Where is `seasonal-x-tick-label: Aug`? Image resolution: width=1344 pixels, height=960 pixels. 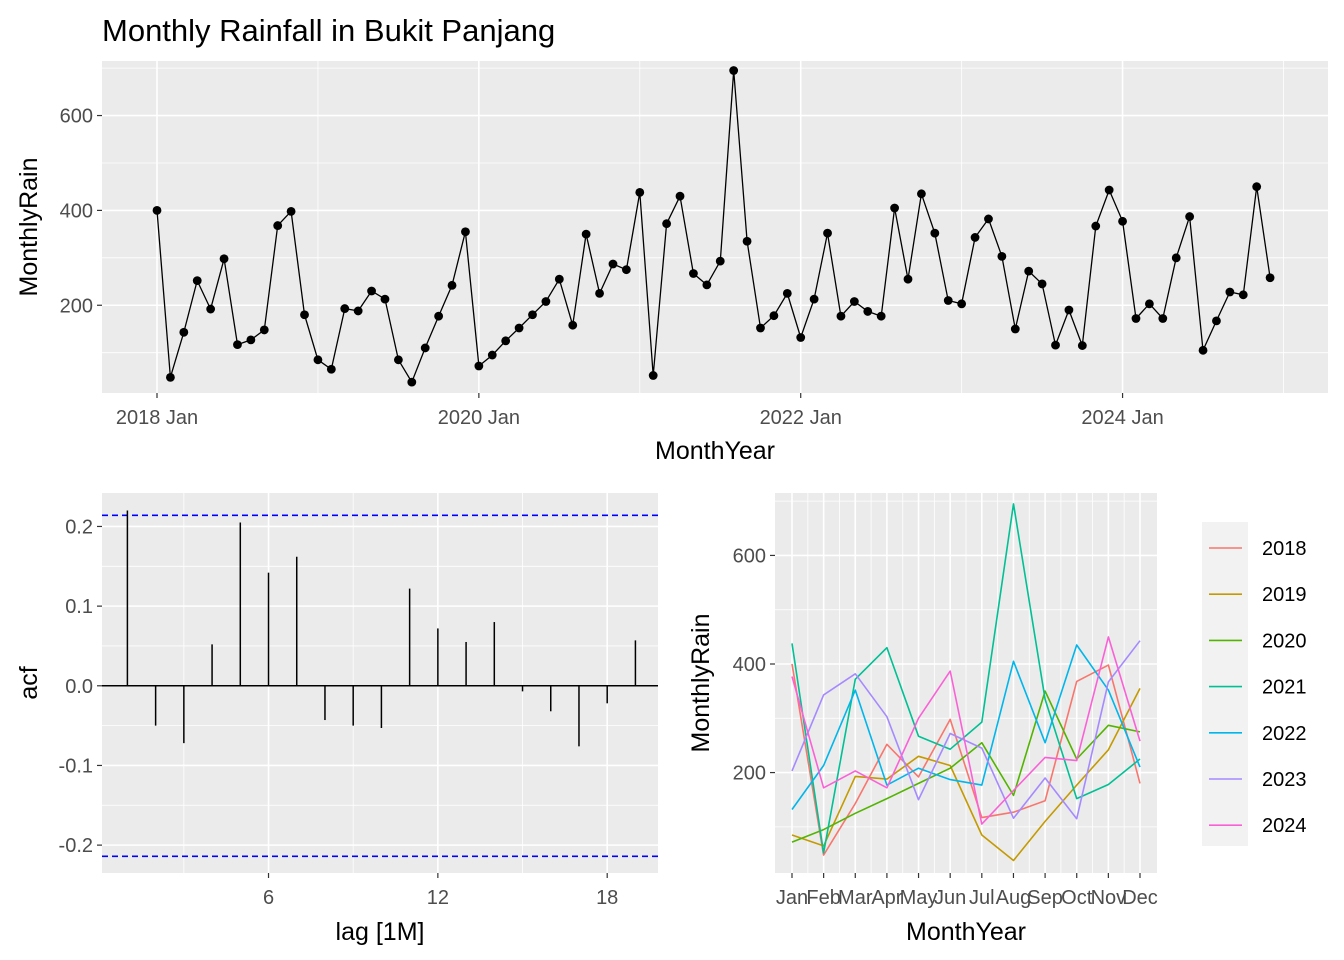
seasonal-x-tick-label: Aug is located at coordinates (1014, 898).